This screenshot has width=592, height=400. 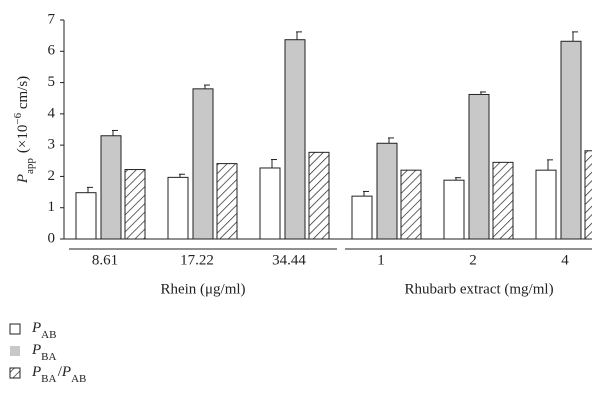 What do you see at coordinates (44, 352) in the screenshot?
I see `legend-label: PBA` at bounding box center [44, 352].